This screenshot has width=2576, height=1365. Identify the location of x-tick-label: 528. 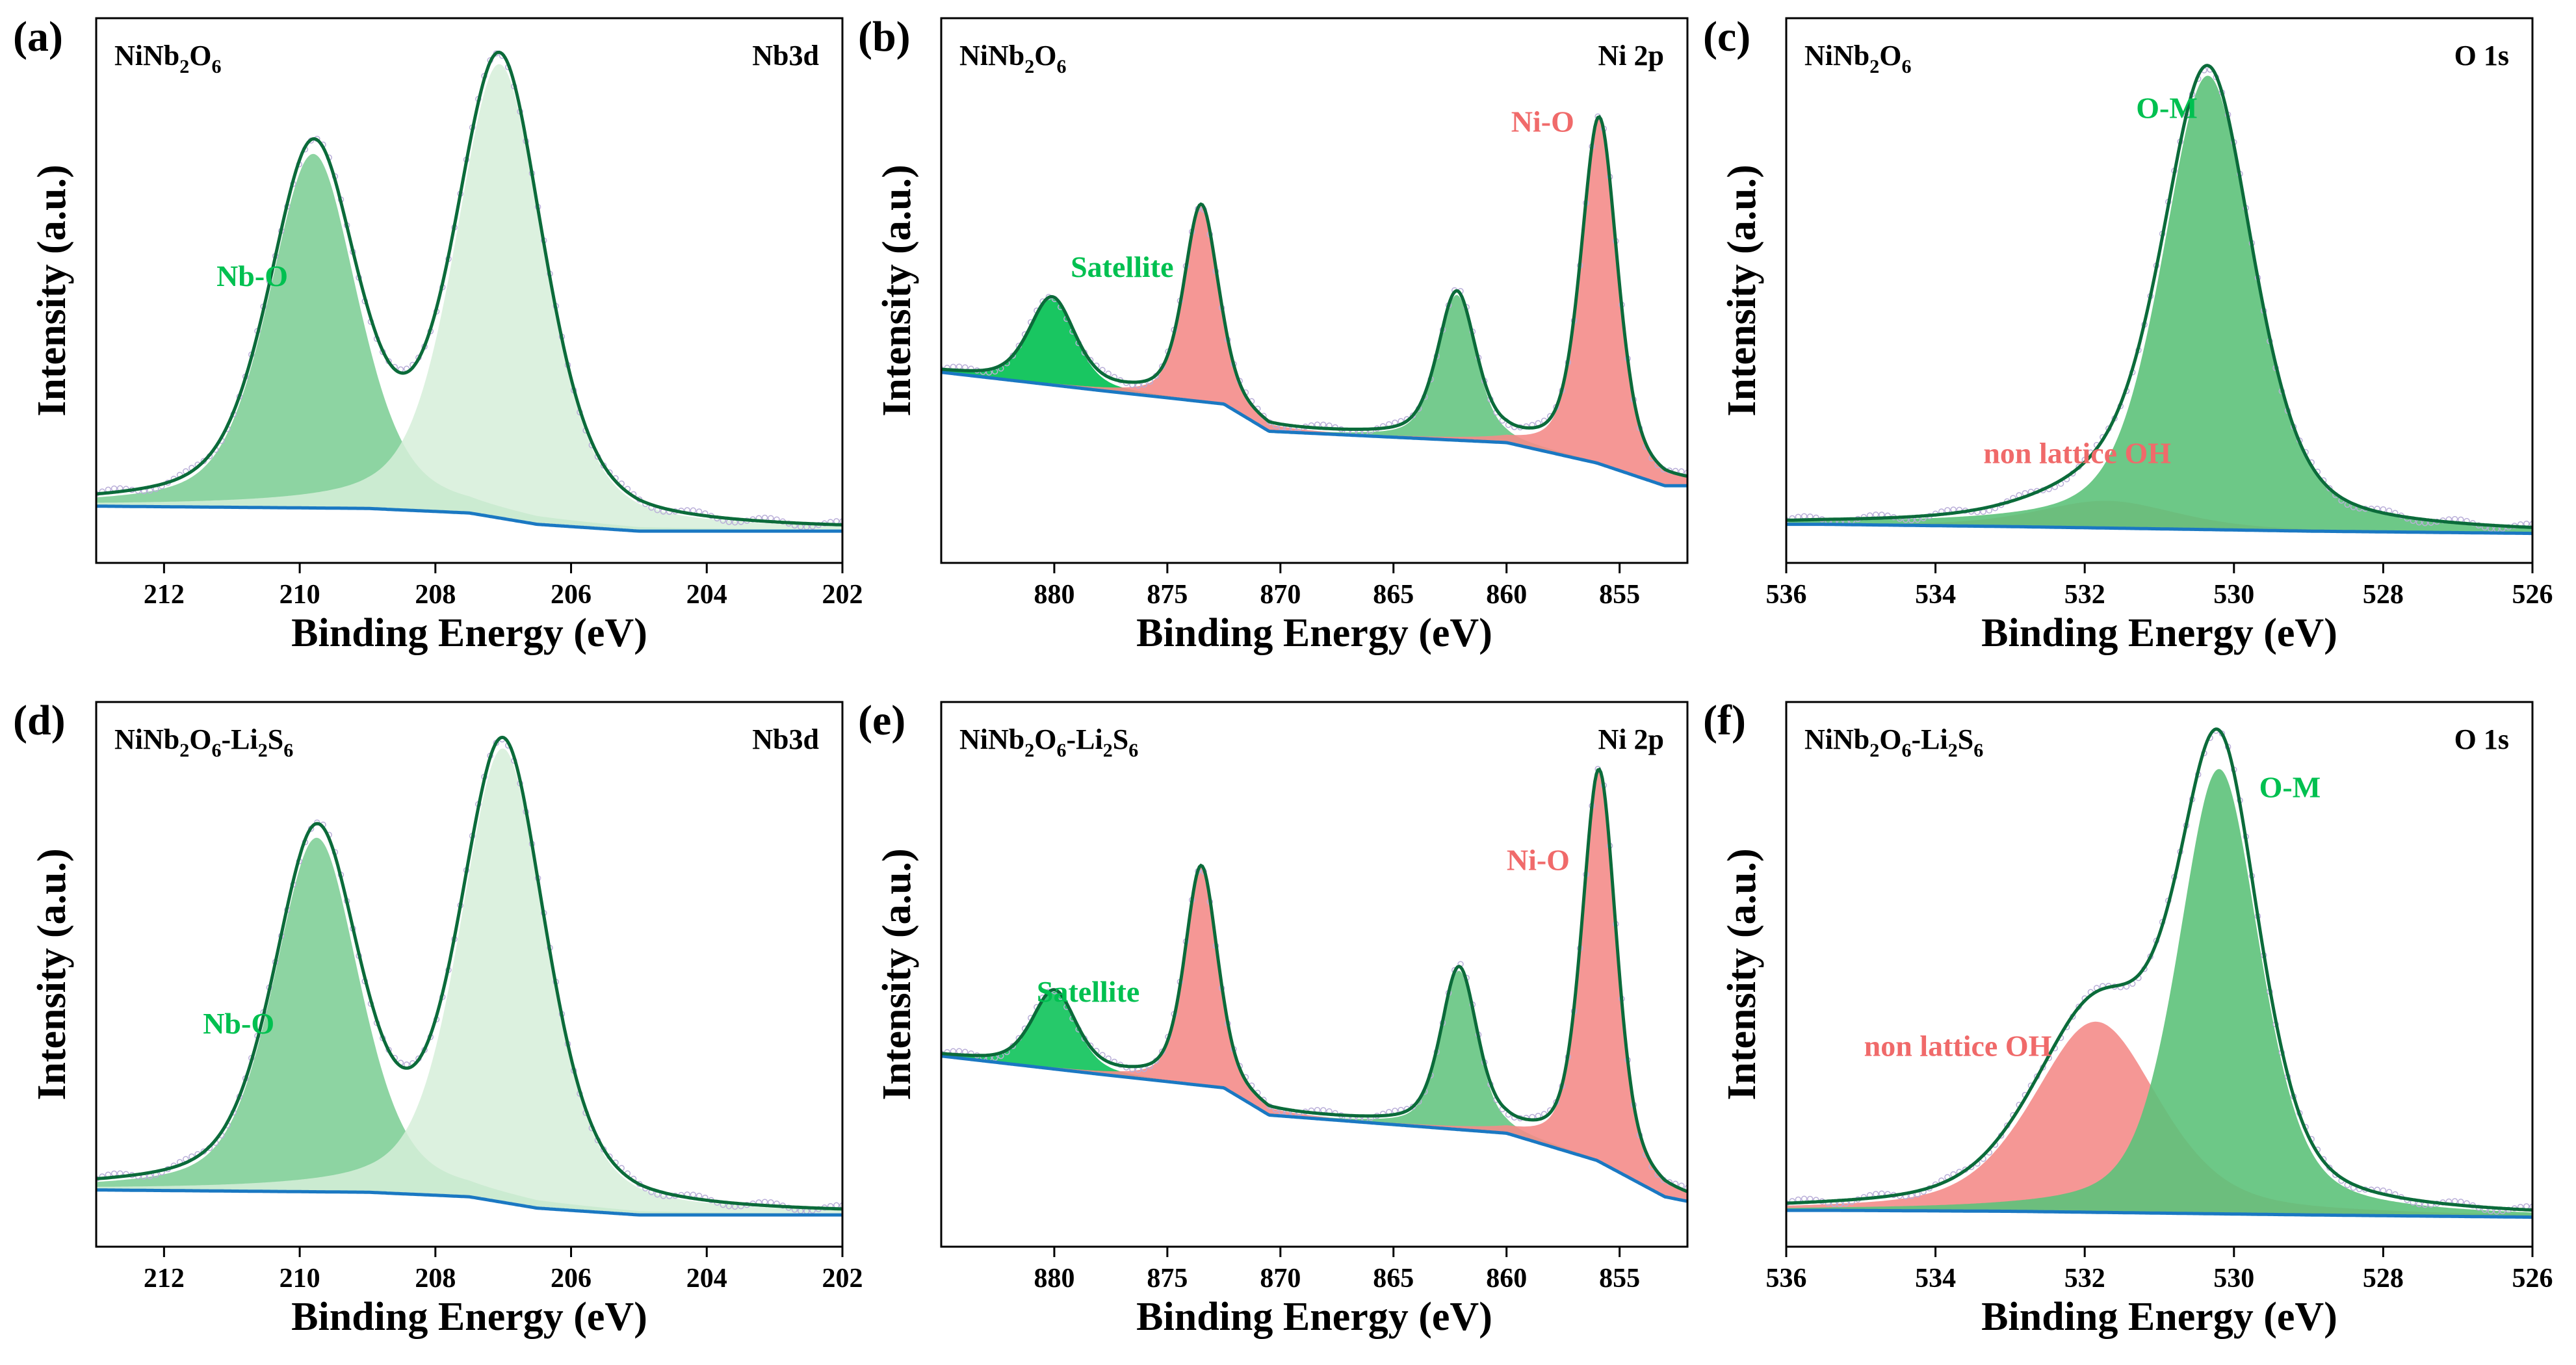
(2383, 595).